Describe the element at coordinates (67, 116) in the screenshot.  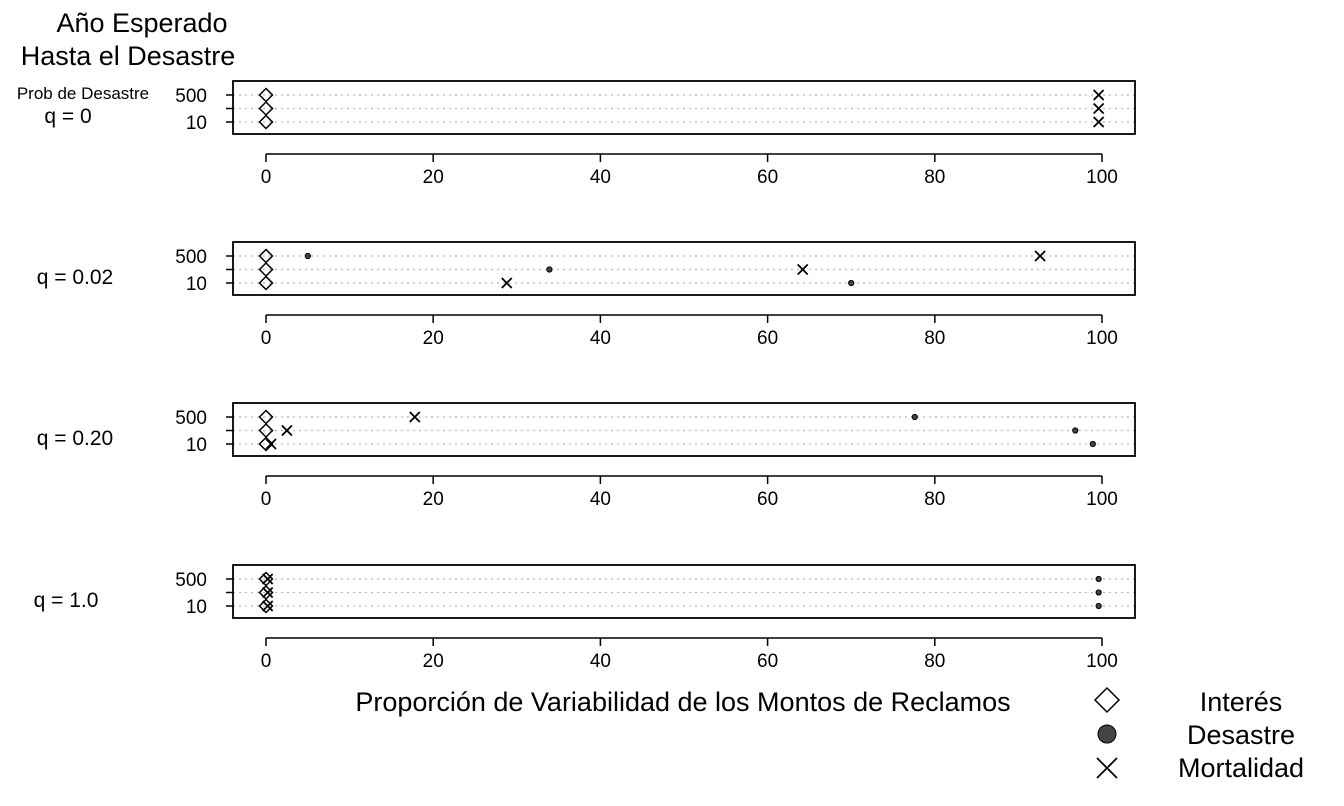
I see `panel-label: q = 0` at that location.